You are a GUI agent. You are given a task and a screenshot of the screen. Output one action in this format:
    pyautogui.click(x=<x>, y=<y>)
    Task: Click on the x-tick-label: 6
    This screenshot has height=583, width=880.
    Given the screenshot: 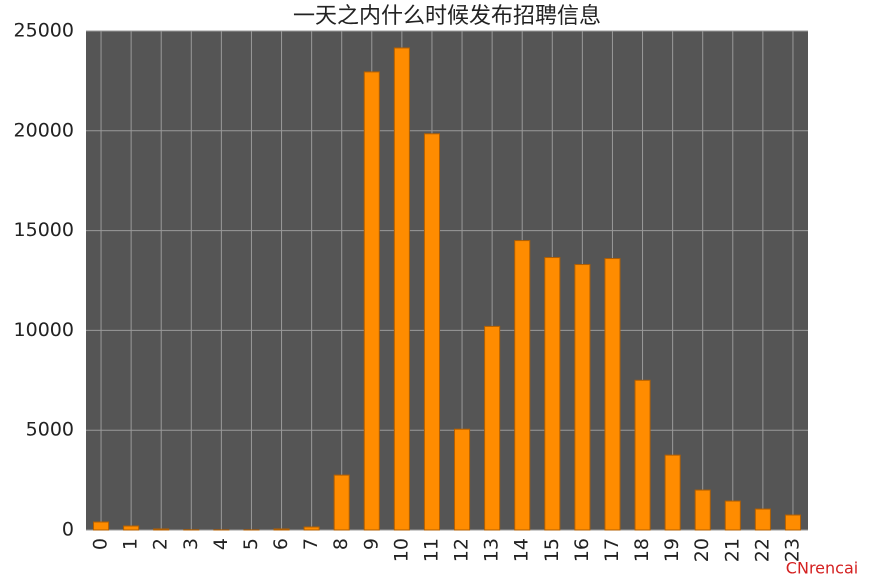 What is the action you would take?
    pyautogui.click(x=281, y=544)
    